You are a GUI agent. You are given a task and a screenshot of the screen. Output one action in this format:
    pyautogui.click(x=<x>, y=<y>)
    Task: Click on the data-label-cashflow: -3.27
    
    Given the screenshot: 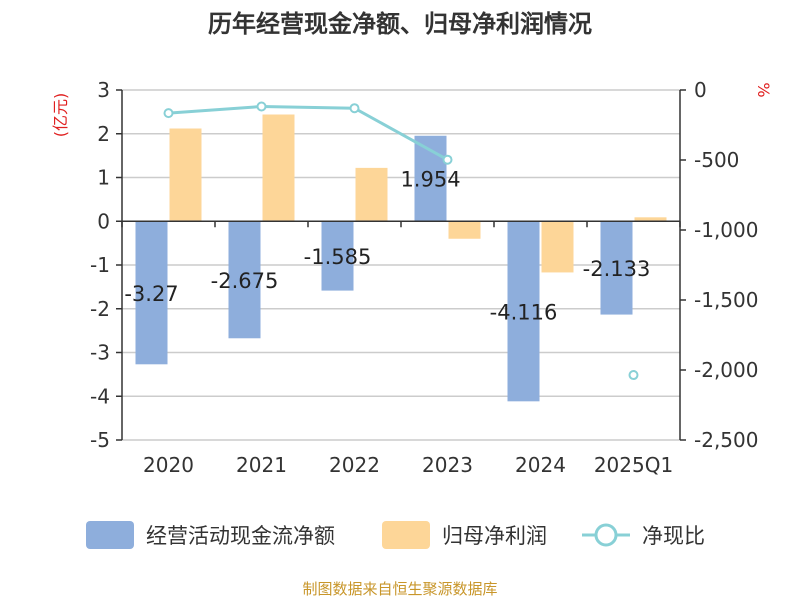 What is the action you would take?
    pyautogui.click(x=151, y=294)
    